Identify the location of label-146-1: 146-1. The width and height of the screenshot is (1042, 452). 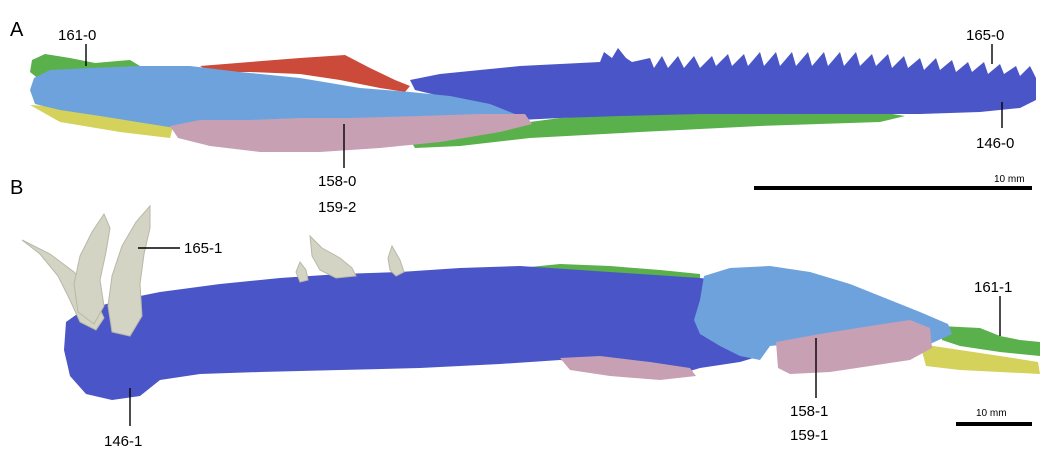
(123, 441).